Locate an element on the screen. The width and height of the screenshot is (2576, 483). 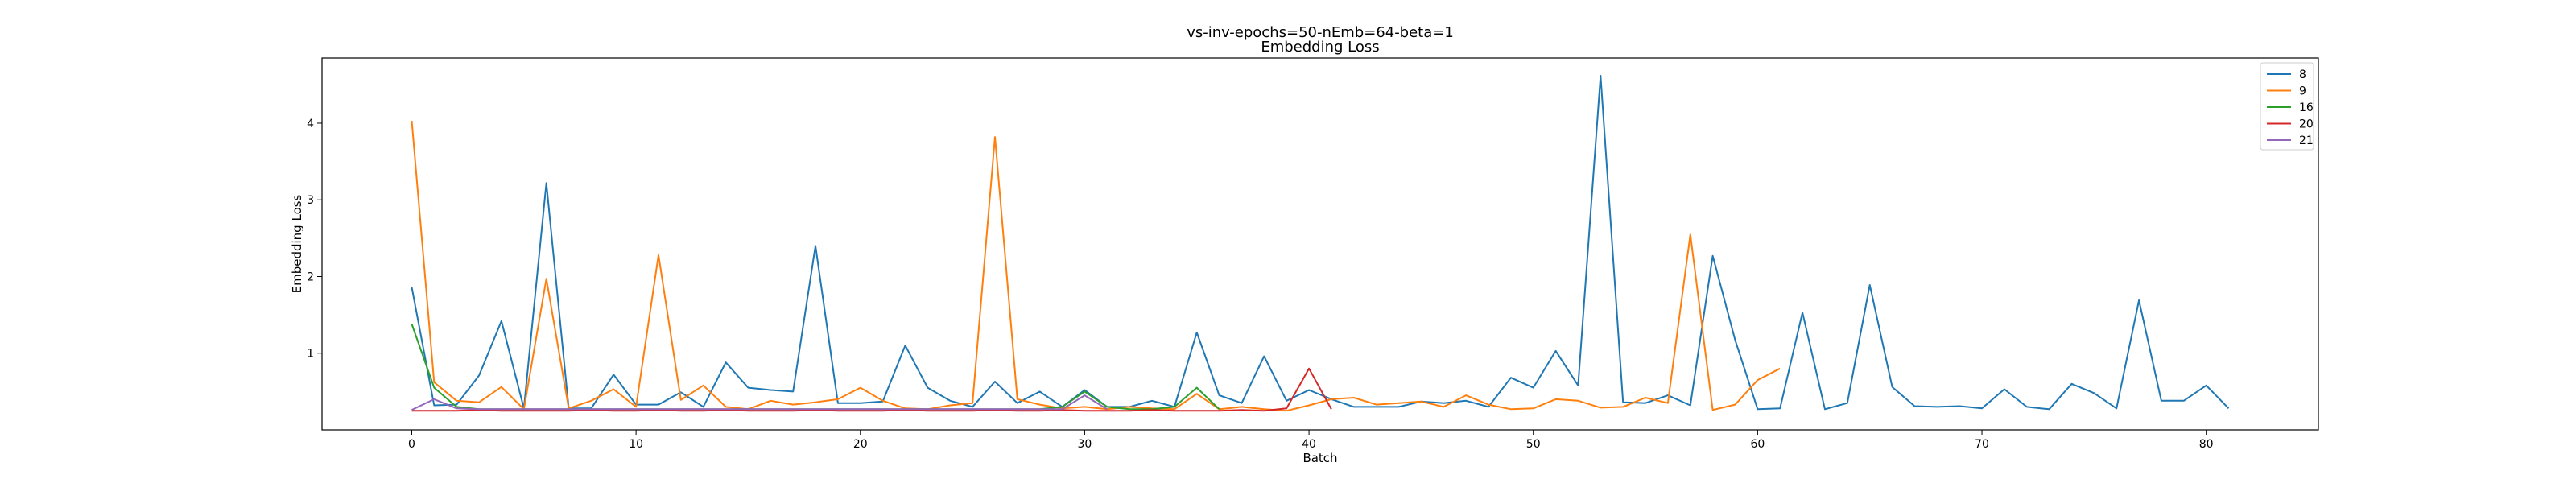
legend-label-16: 16 is located at coordinates (2306, 107).